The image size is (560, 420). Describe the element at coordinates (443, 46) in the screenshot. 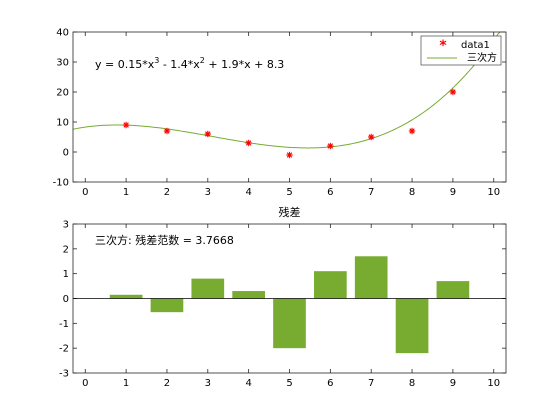

I see `legend-marker-data1: *` at that location.